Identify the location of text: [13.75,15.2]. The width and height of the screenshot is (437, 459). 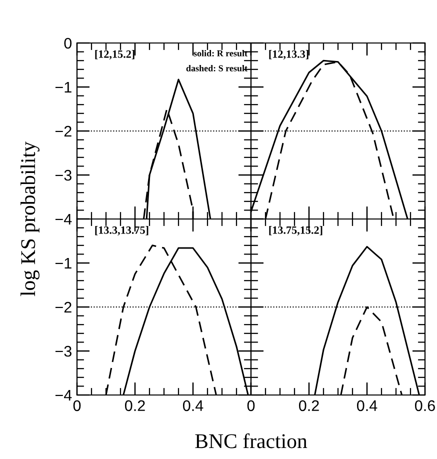
(295, 231).